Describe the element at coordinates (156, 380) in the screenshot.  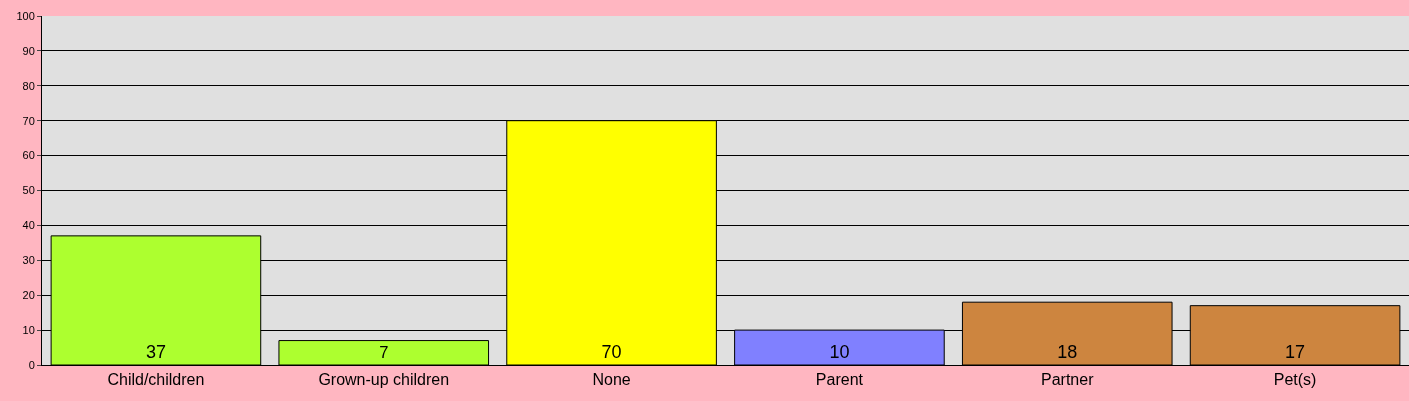
I see `x-tick-label: Child/children` at that location.